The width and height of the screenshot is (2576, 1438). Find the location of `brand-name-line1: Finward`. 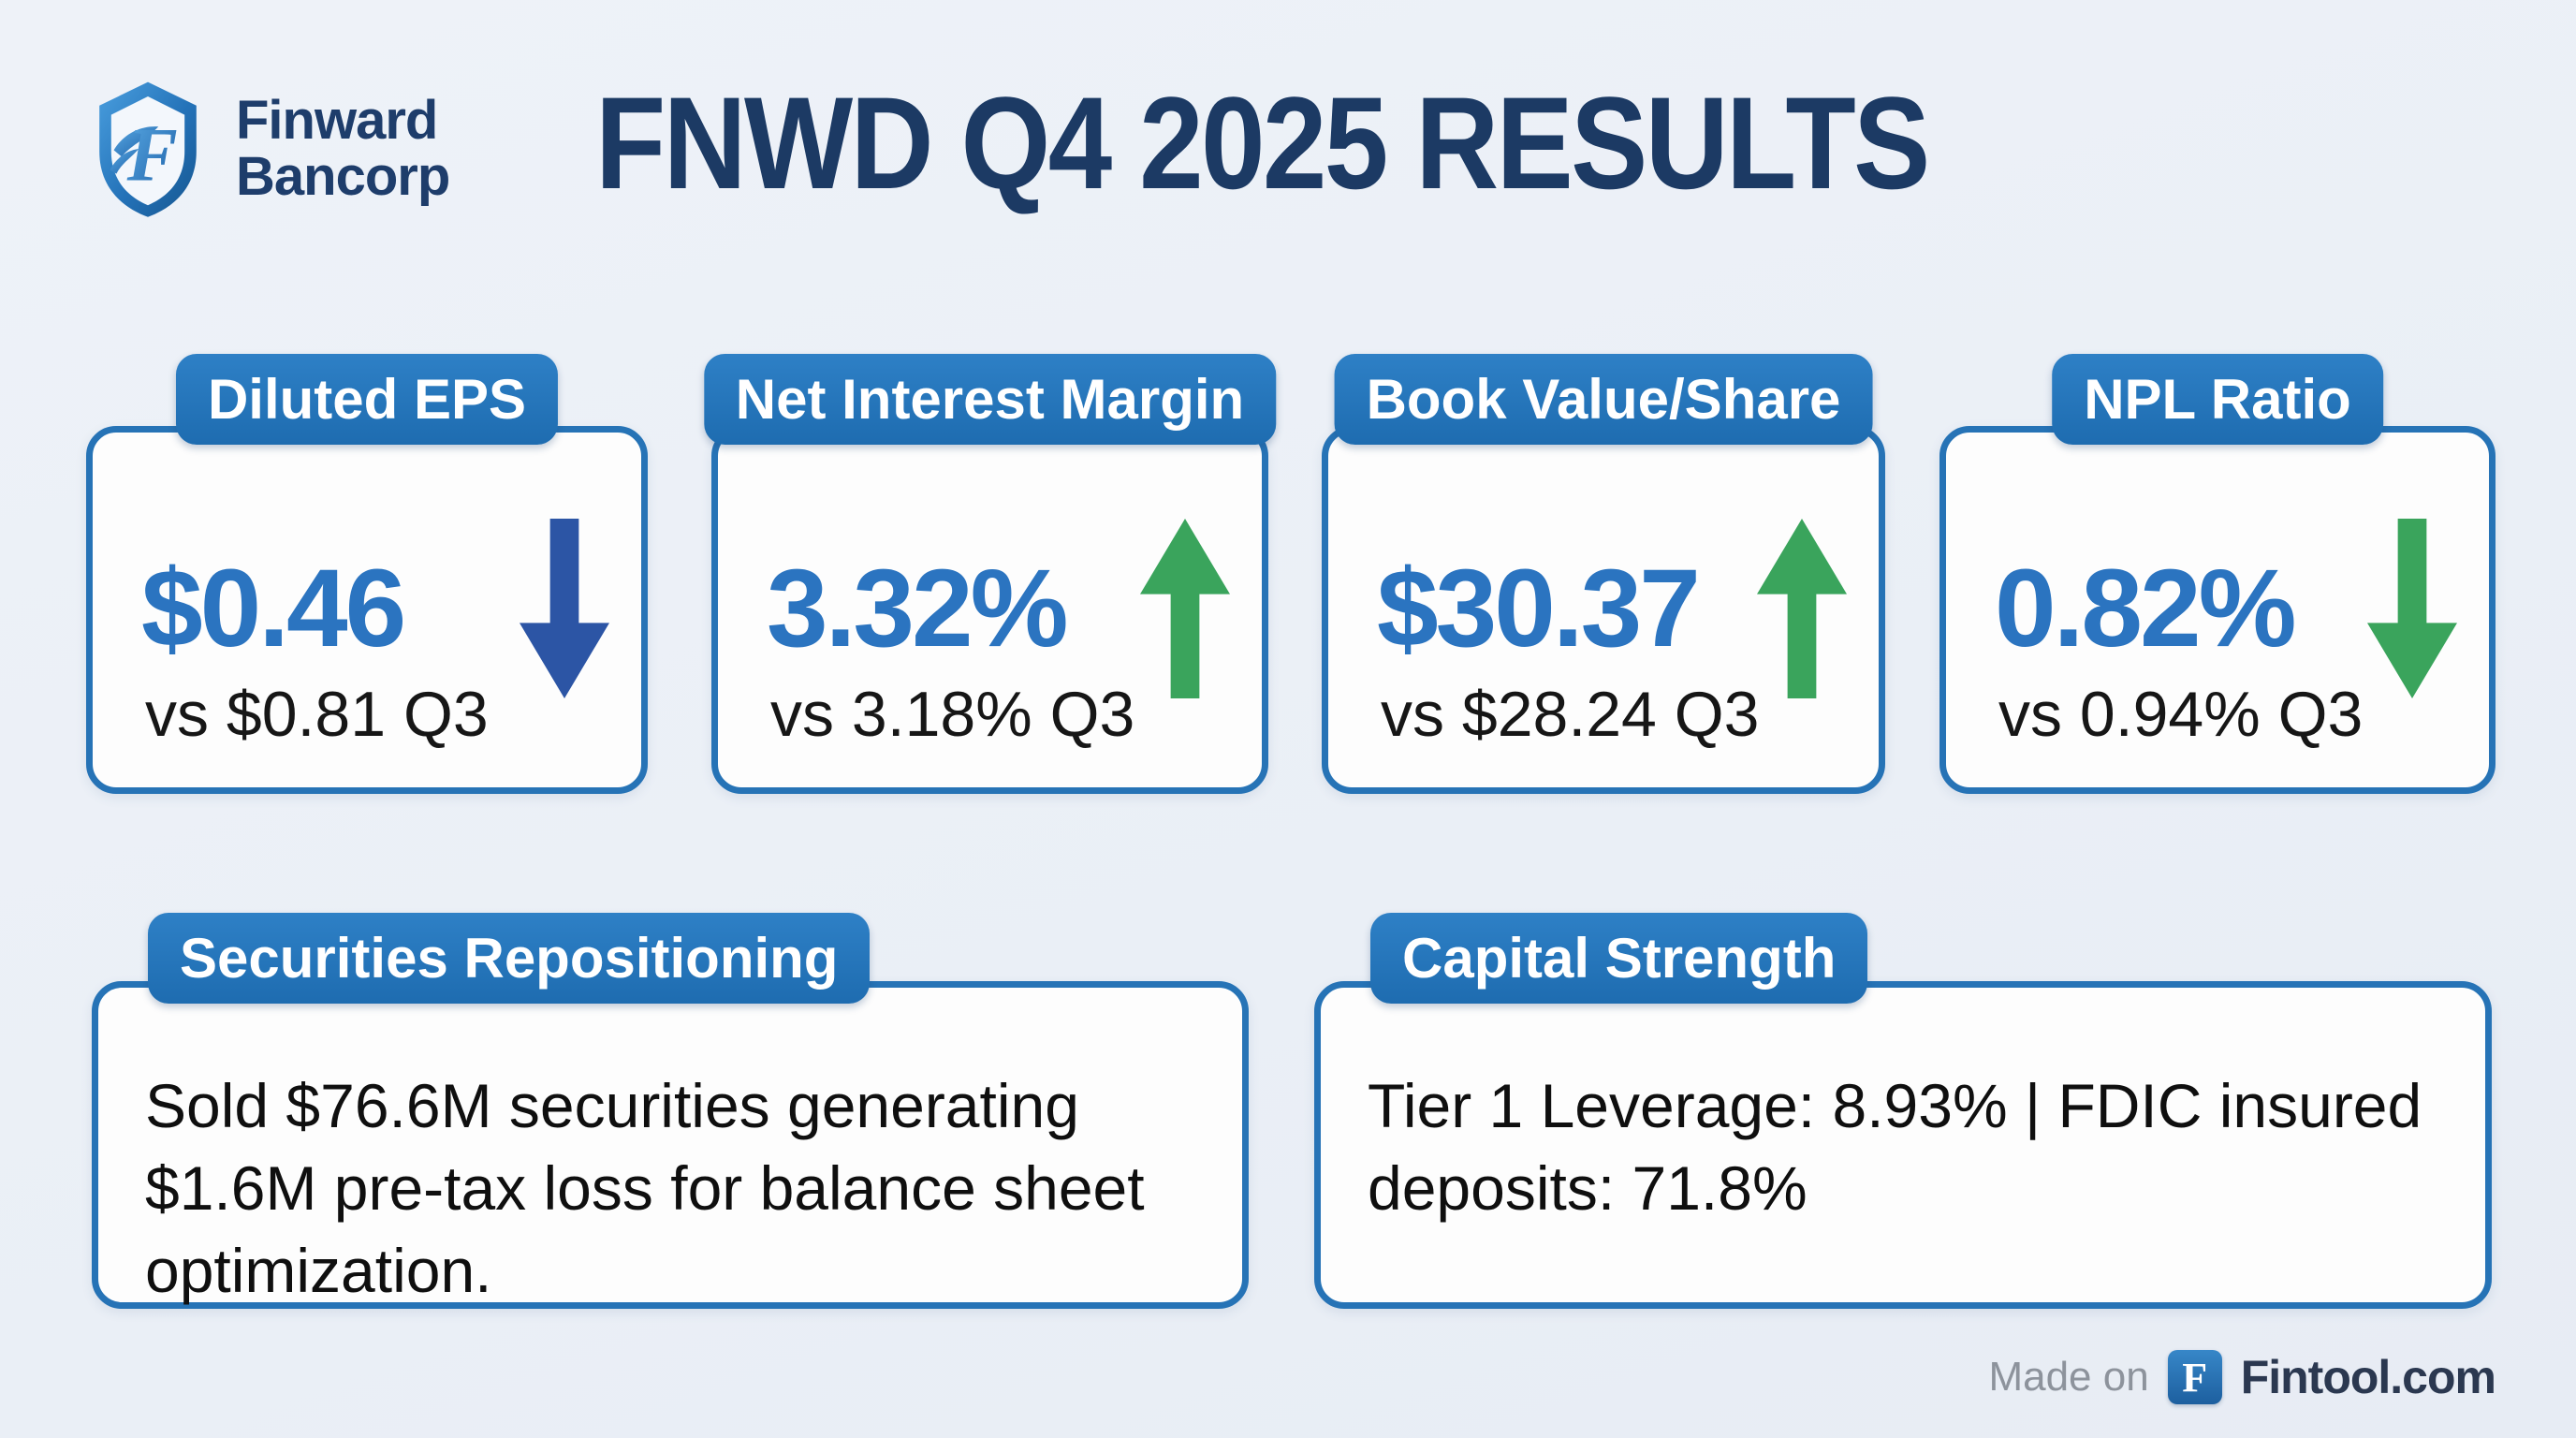

brand-name-line1: Finward is located at coordinates (337, 120).